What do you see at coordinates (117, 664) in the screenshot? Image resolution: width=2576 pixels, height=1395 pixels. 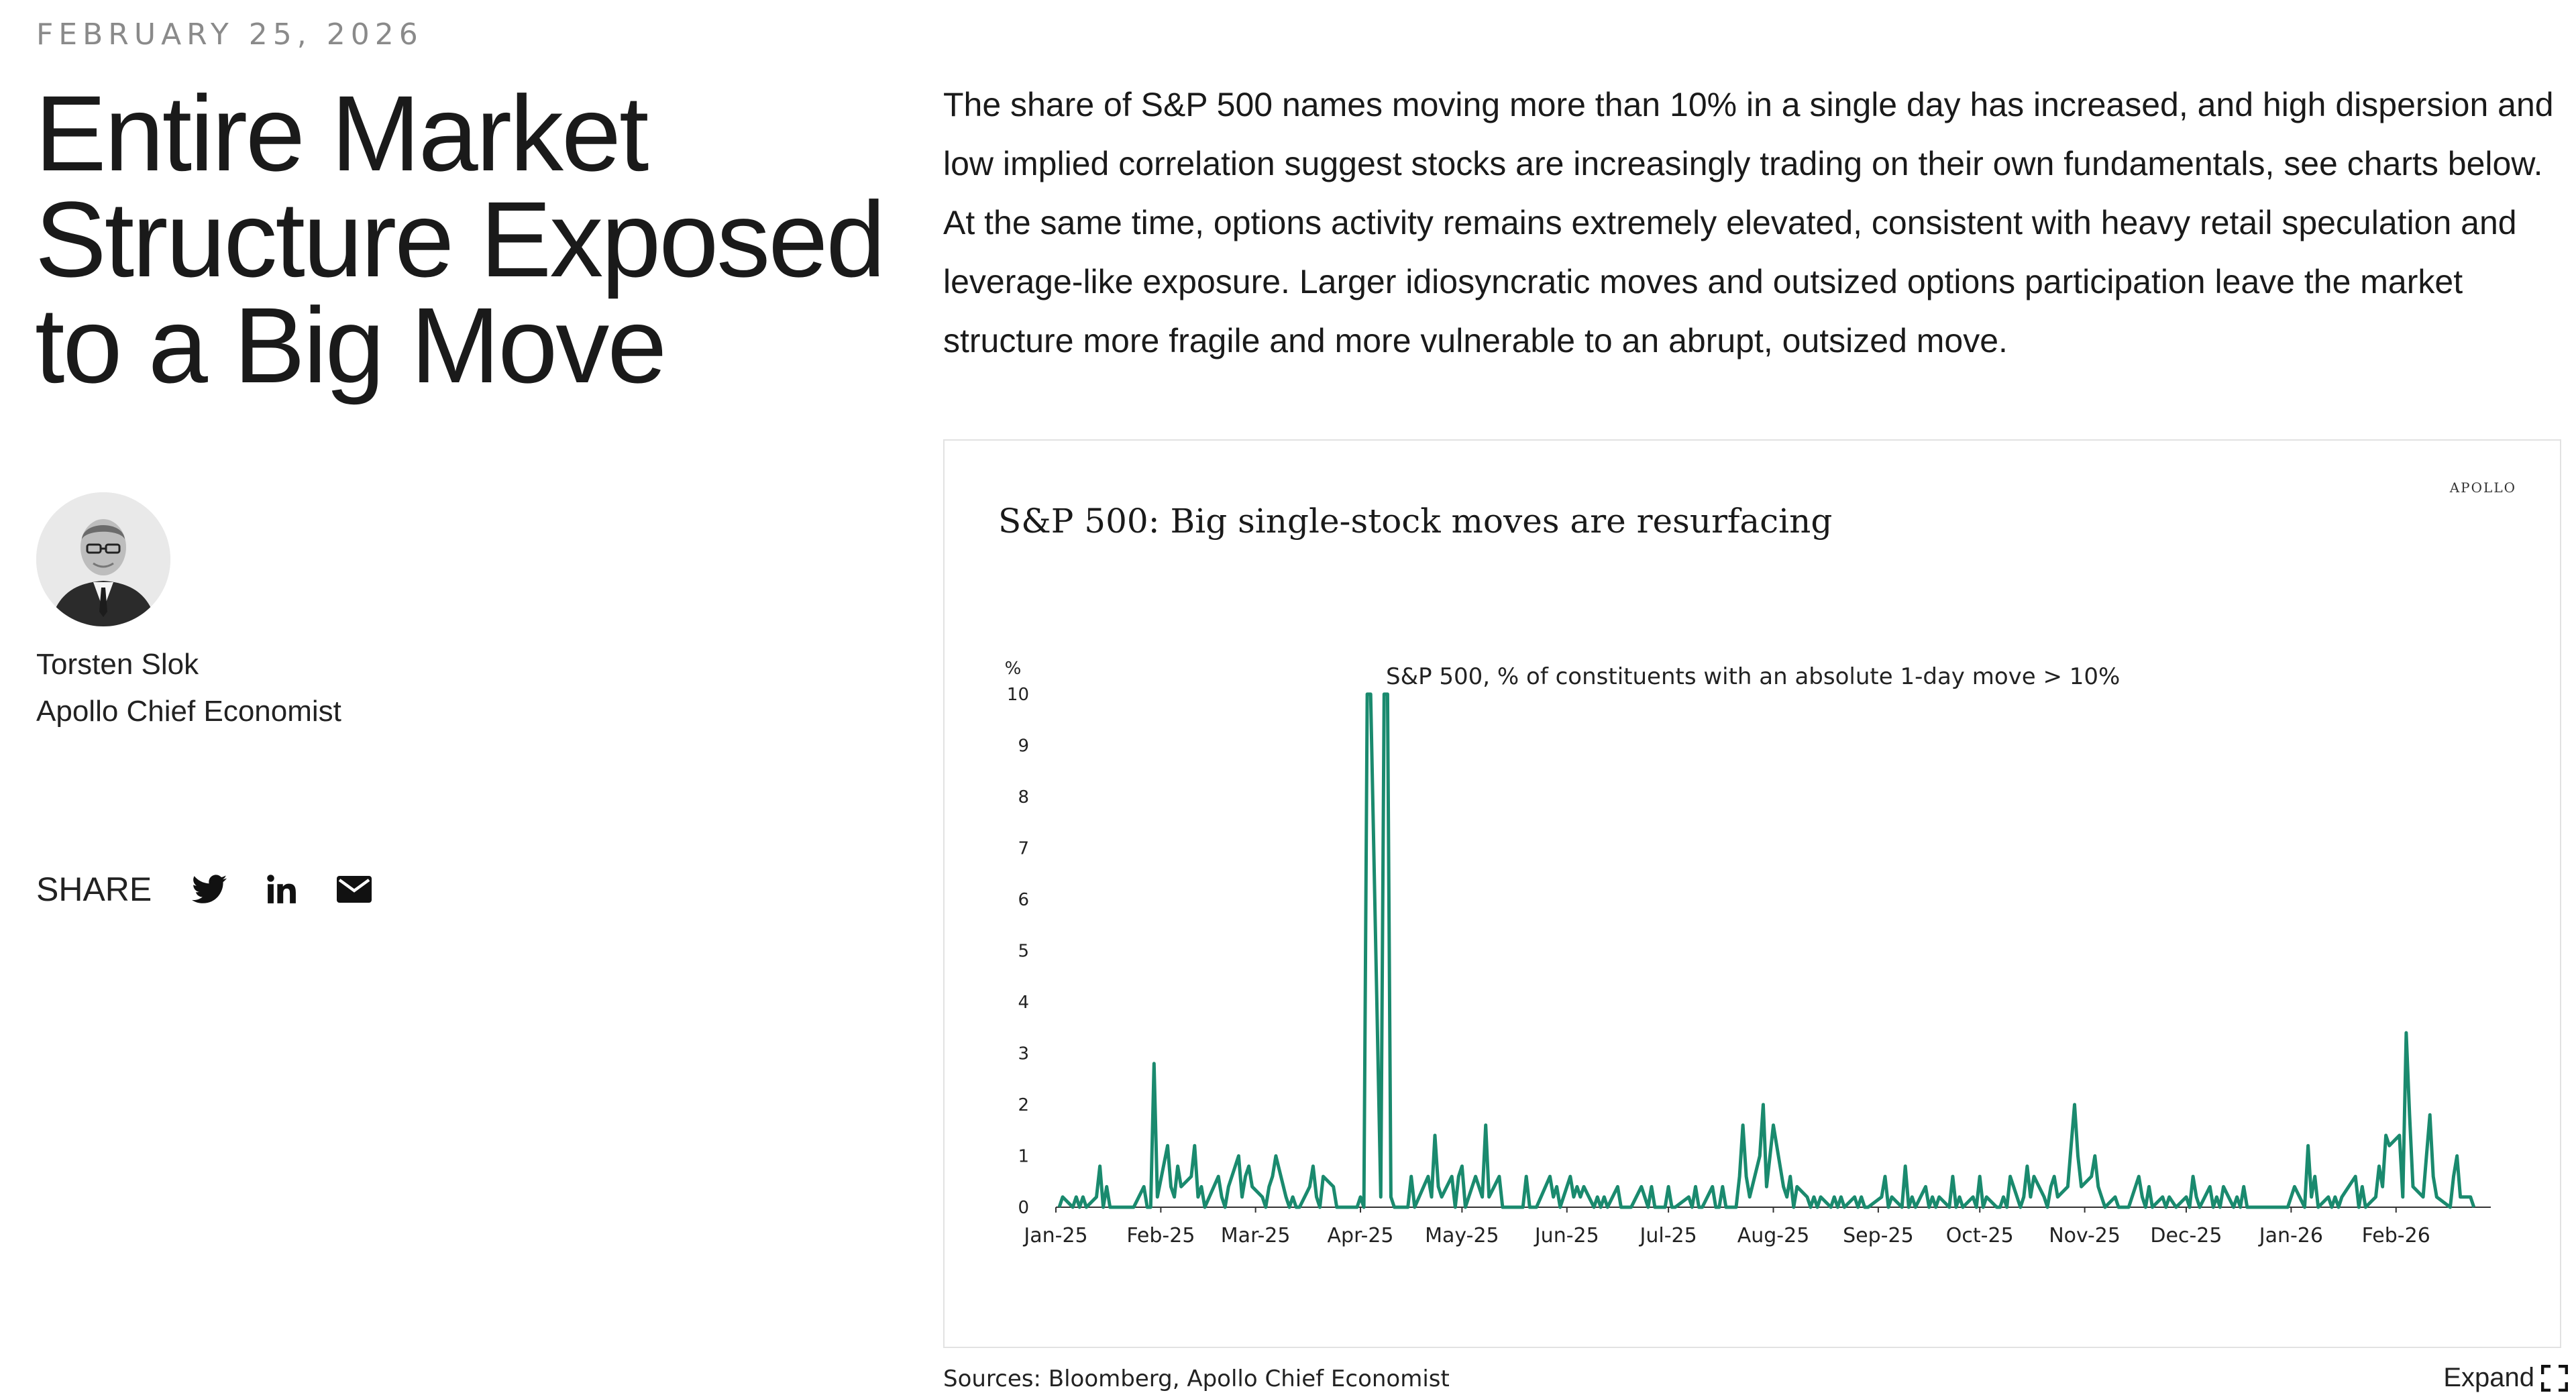 I see `author-name: Torsten Slok` at bounding box center [117, 664].